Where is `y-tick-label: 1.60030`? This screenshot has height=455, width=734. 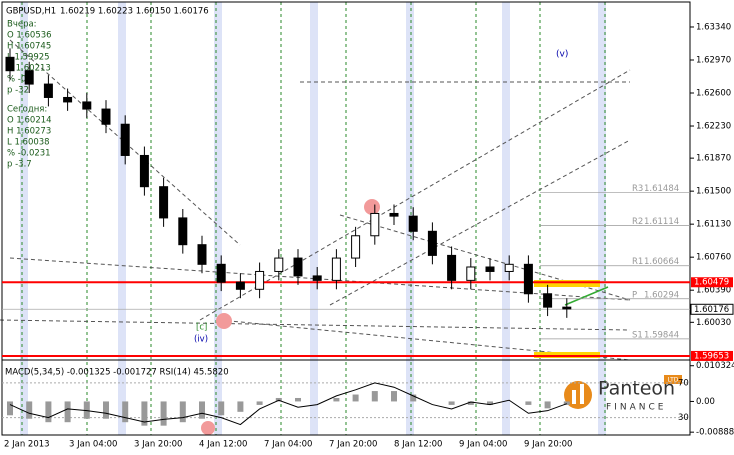 y-tick-label: 1.60030 is located at coordinates (713, 323).